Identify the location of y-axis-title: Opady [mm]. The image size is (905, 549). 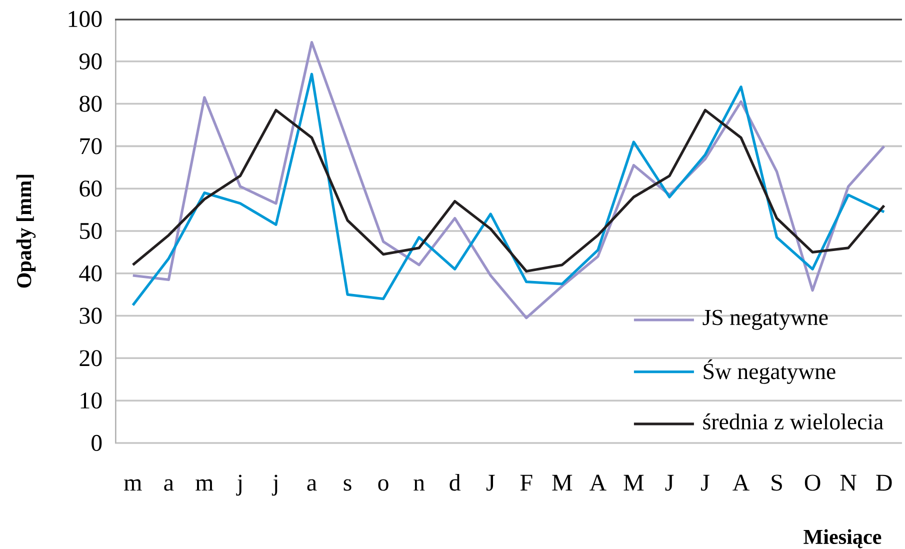
(26, 231).